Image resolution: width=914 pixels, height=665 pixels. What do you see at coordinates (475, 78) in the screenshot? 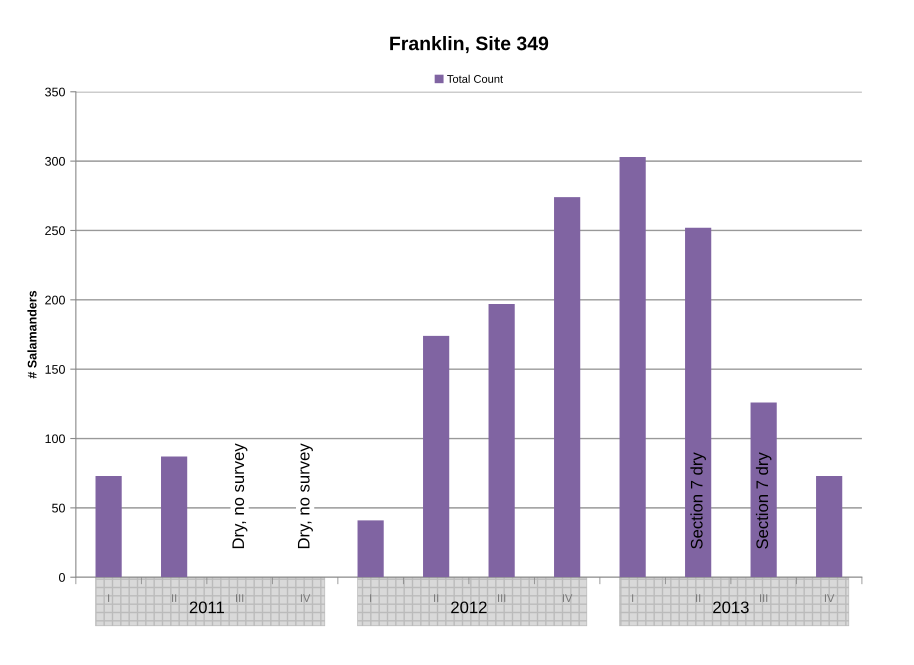
I see `legend-label: Total Count` at bounding box center [475, 78].